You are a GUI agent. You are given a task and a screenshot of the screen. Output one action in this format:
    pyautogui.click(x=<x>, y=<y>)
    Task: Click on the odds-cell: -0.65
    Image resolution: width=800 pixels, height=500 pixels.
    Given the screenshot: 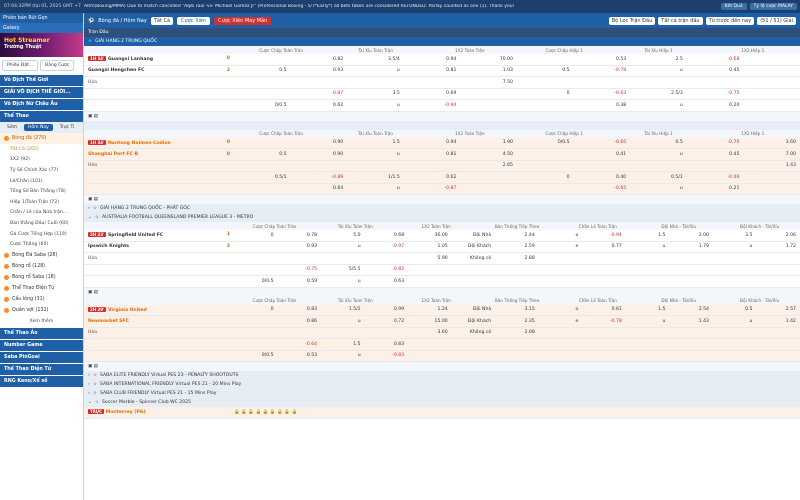 What is the action you would take?
    pyautogui.click(x=620, y=189)
    